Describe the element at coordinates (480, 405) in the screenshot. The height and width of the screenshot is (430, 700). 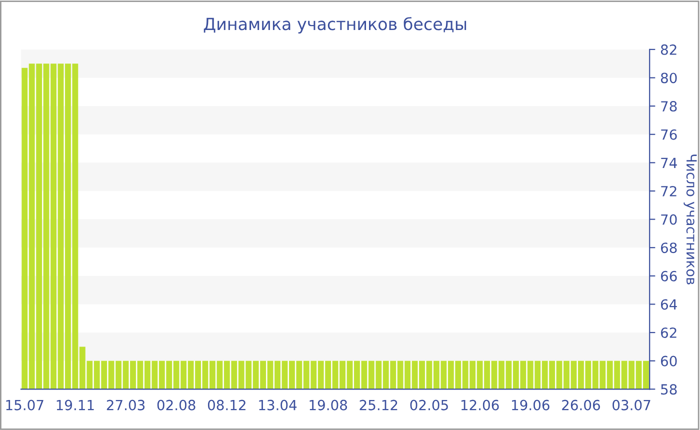
I see `x-tick-label: 12.06` at that location.